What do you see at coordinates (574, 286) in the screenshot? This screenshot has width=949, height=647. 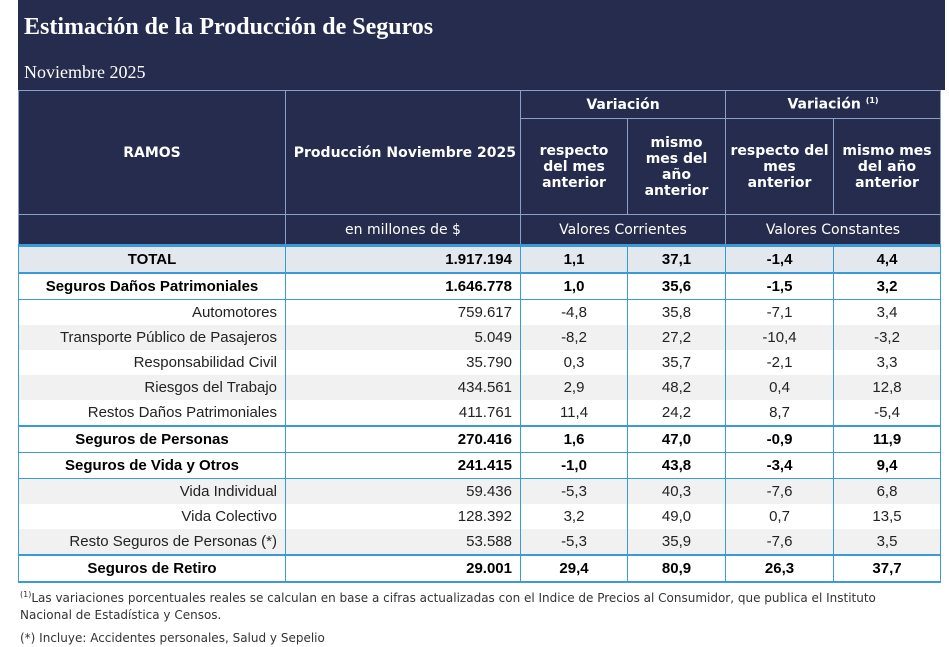 I see `table-cell: 1,0` at bounding box center [574, 286].